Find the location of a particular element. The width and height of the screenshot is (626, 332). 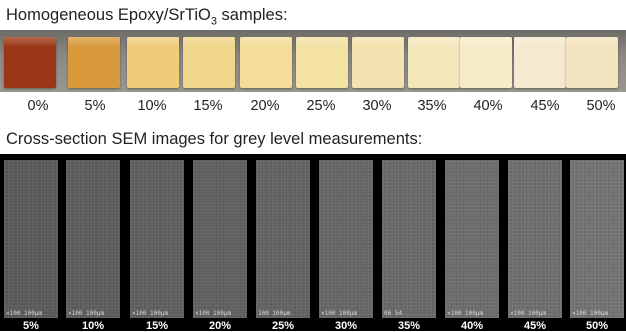

sample-label: 45% is located at coordinates (545, 106).